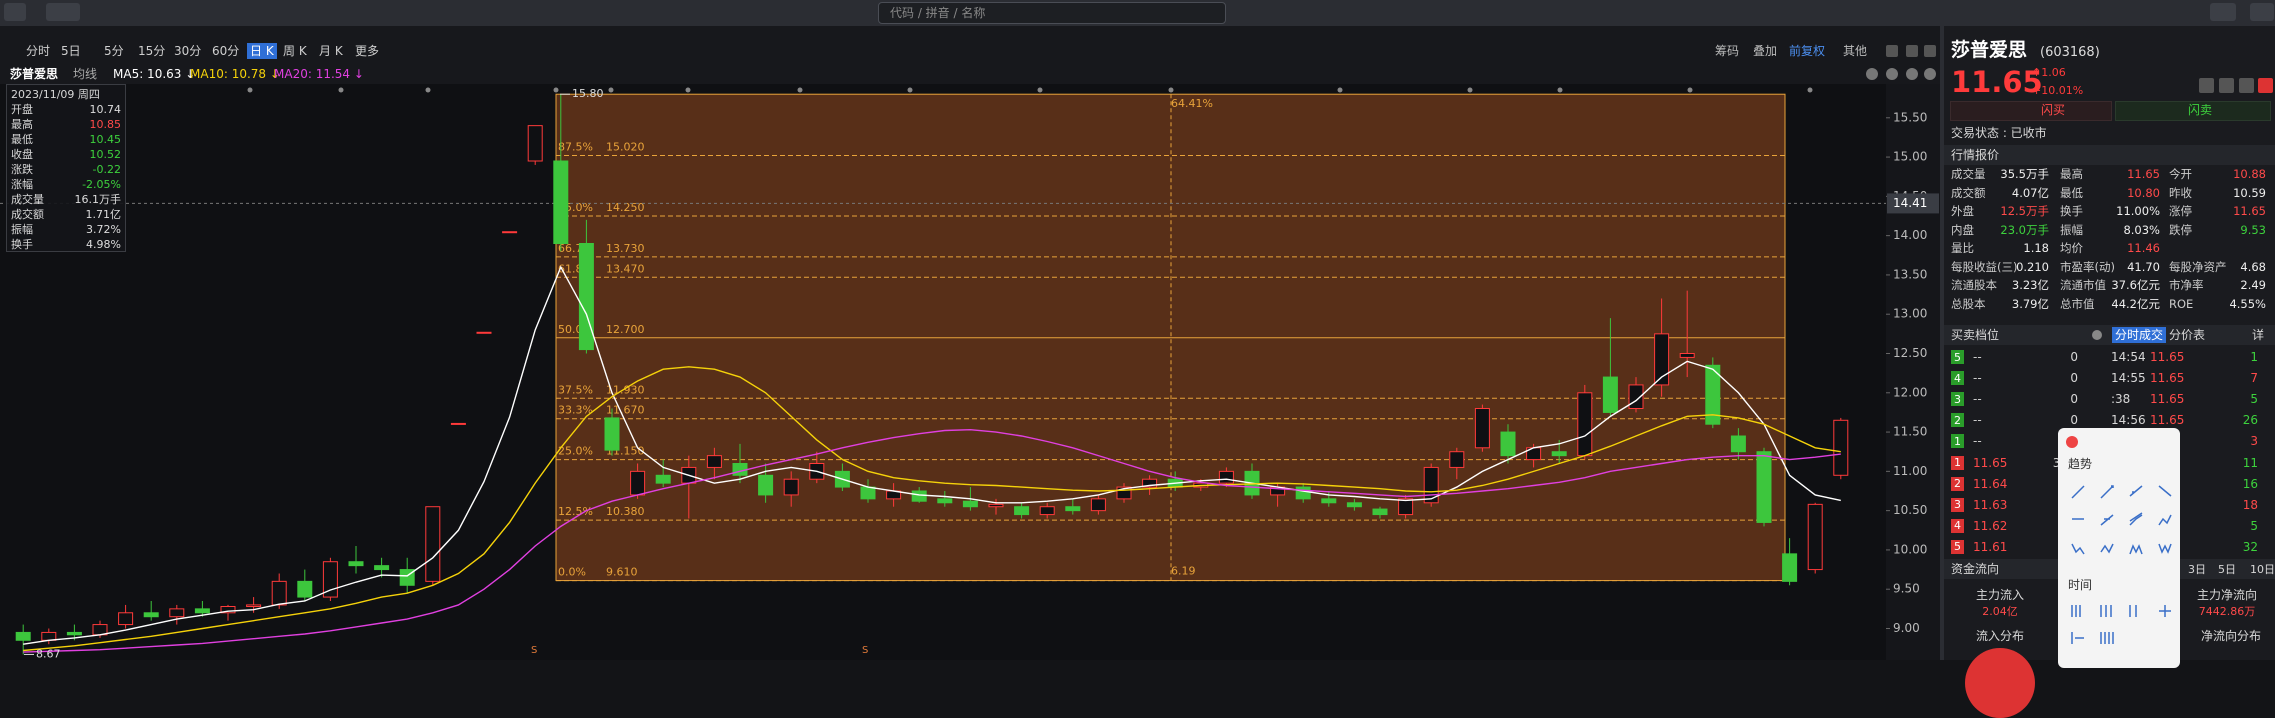  Describe the element at coordinates (262, 51) in the screenshot. I see `period-button: 日 K` at that location.